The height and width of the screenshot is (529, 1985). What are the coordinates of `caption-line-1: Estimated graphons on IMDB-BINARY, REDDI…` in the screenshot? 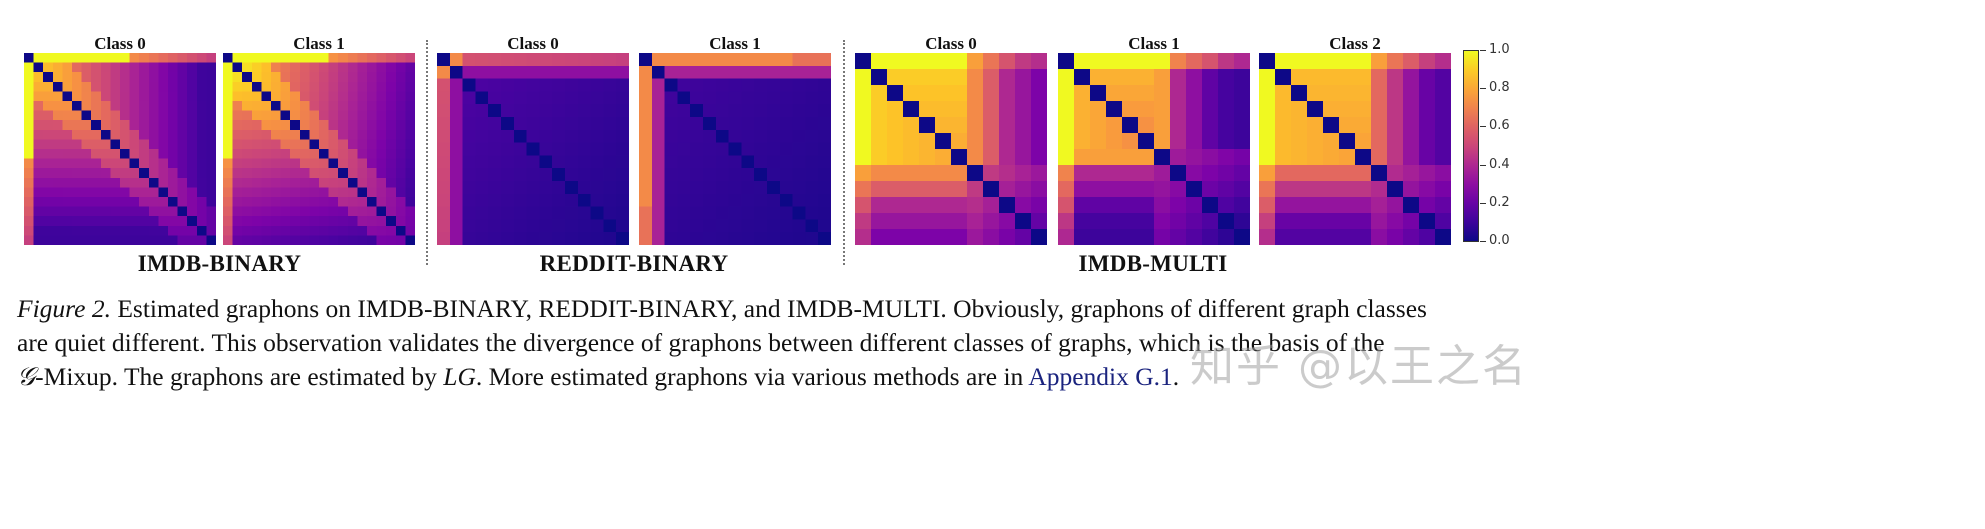 It's located at (772, 308).